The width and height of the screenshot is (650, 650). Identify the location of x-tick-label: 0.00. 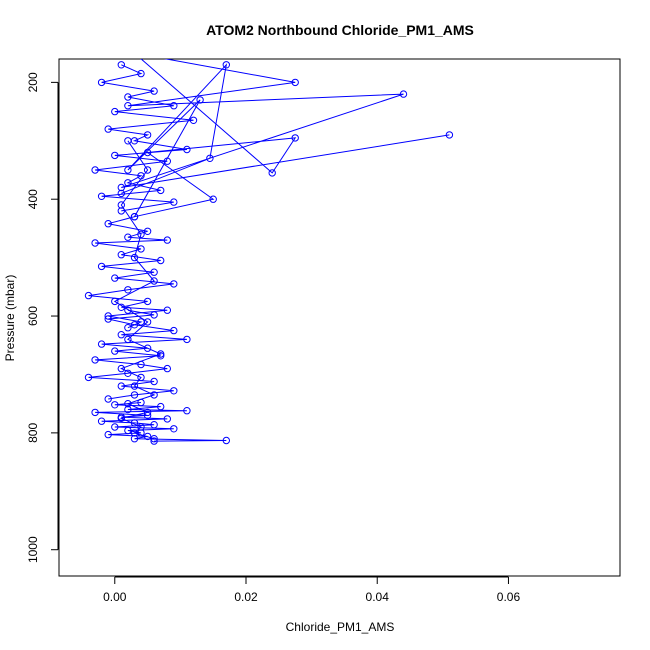
(115, 597).